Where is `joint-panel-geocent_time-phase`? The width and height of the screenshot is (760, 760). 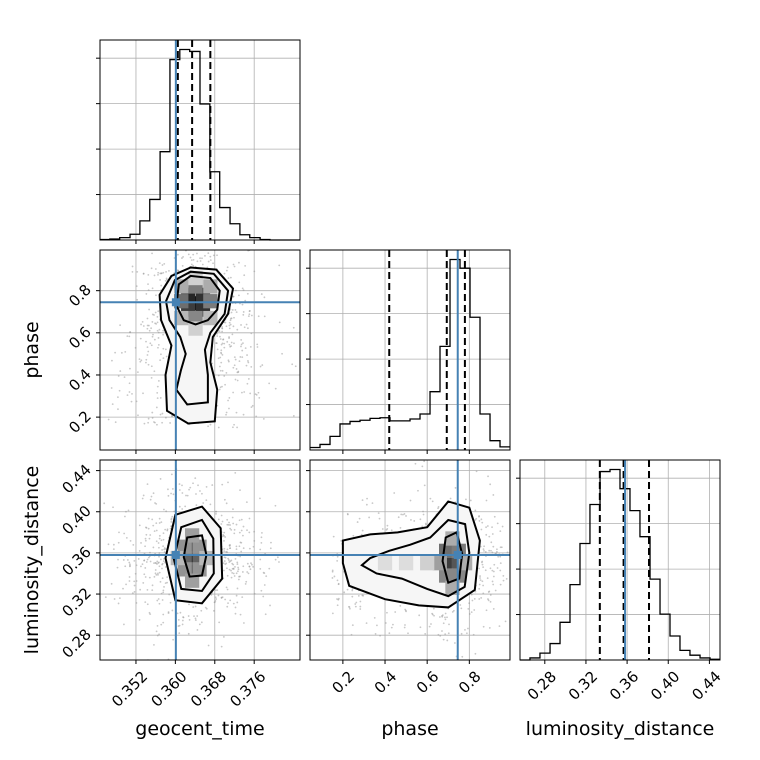 joint-panel-geocent_time-phase is located at coordinates (198, 349).